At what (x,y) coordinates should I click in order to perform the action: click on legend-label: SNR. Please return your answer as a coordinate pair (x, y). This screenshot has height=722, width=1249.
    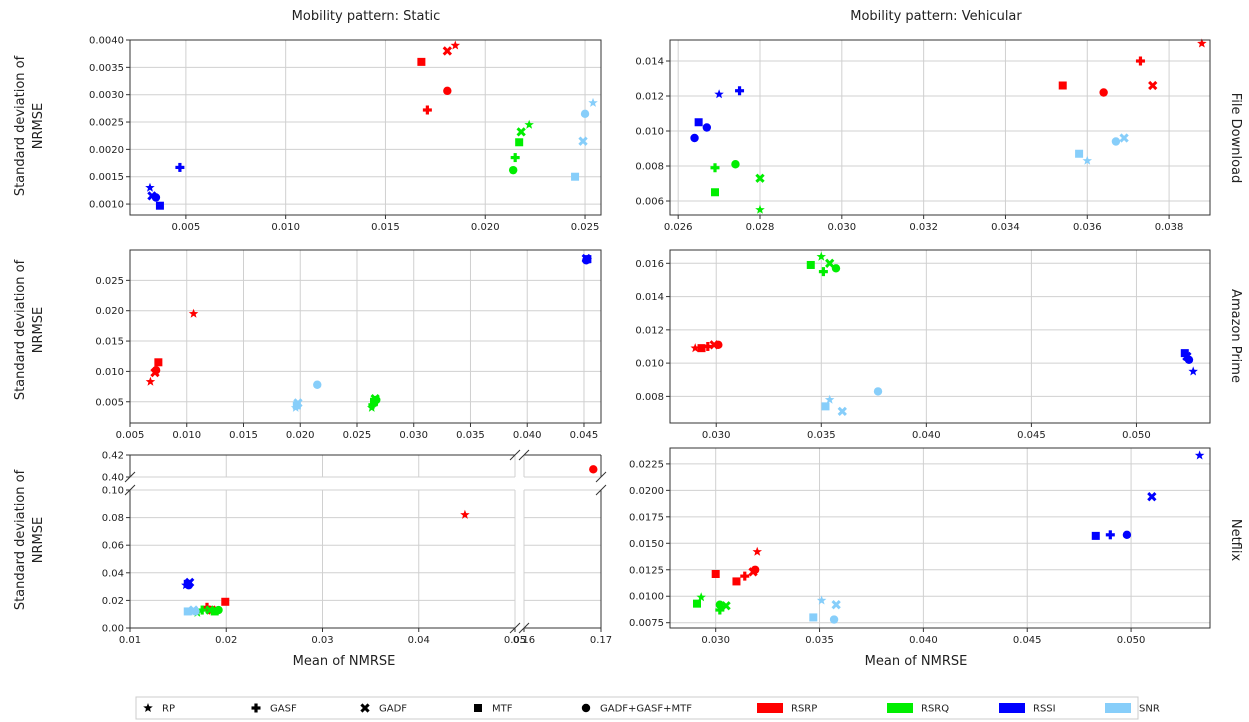
    Looking at the image, I should click on (1149, 709).